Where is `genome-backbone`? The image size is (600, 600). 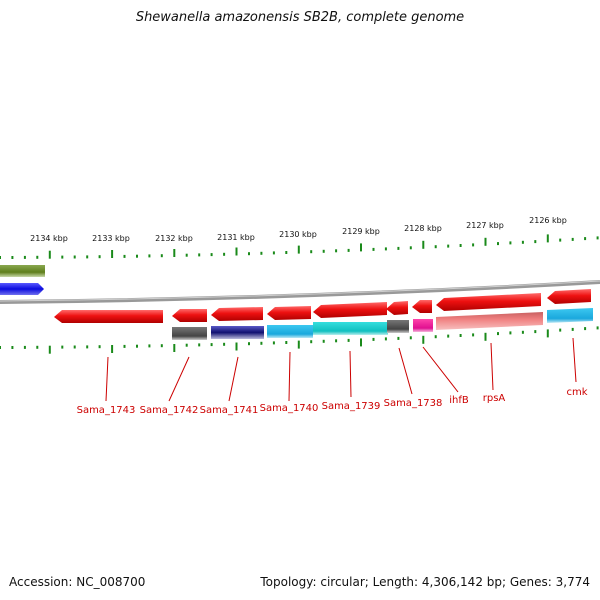 genome-backbone is located at coordinates (300, 292).